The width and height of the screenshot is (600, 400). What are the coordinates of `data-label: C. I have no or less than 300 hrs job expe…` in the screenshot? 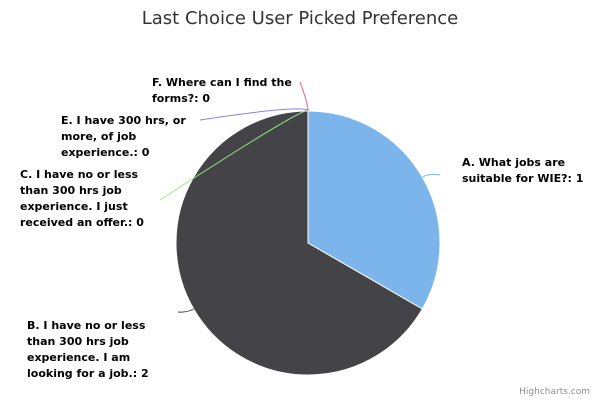 It's located at (82, 198).